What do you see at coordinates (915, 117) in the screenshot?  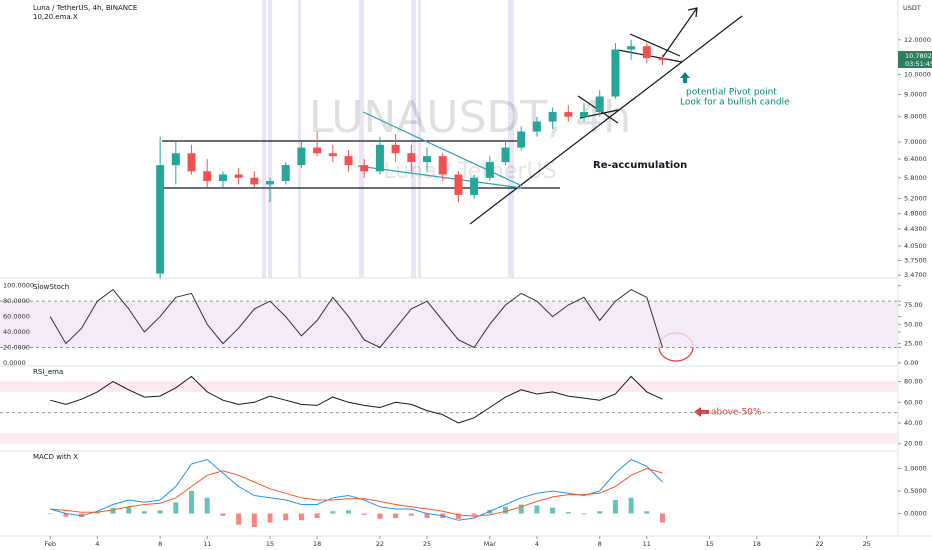 I see `y-tick-label: 8.0000` at bounding box center [915, 117].